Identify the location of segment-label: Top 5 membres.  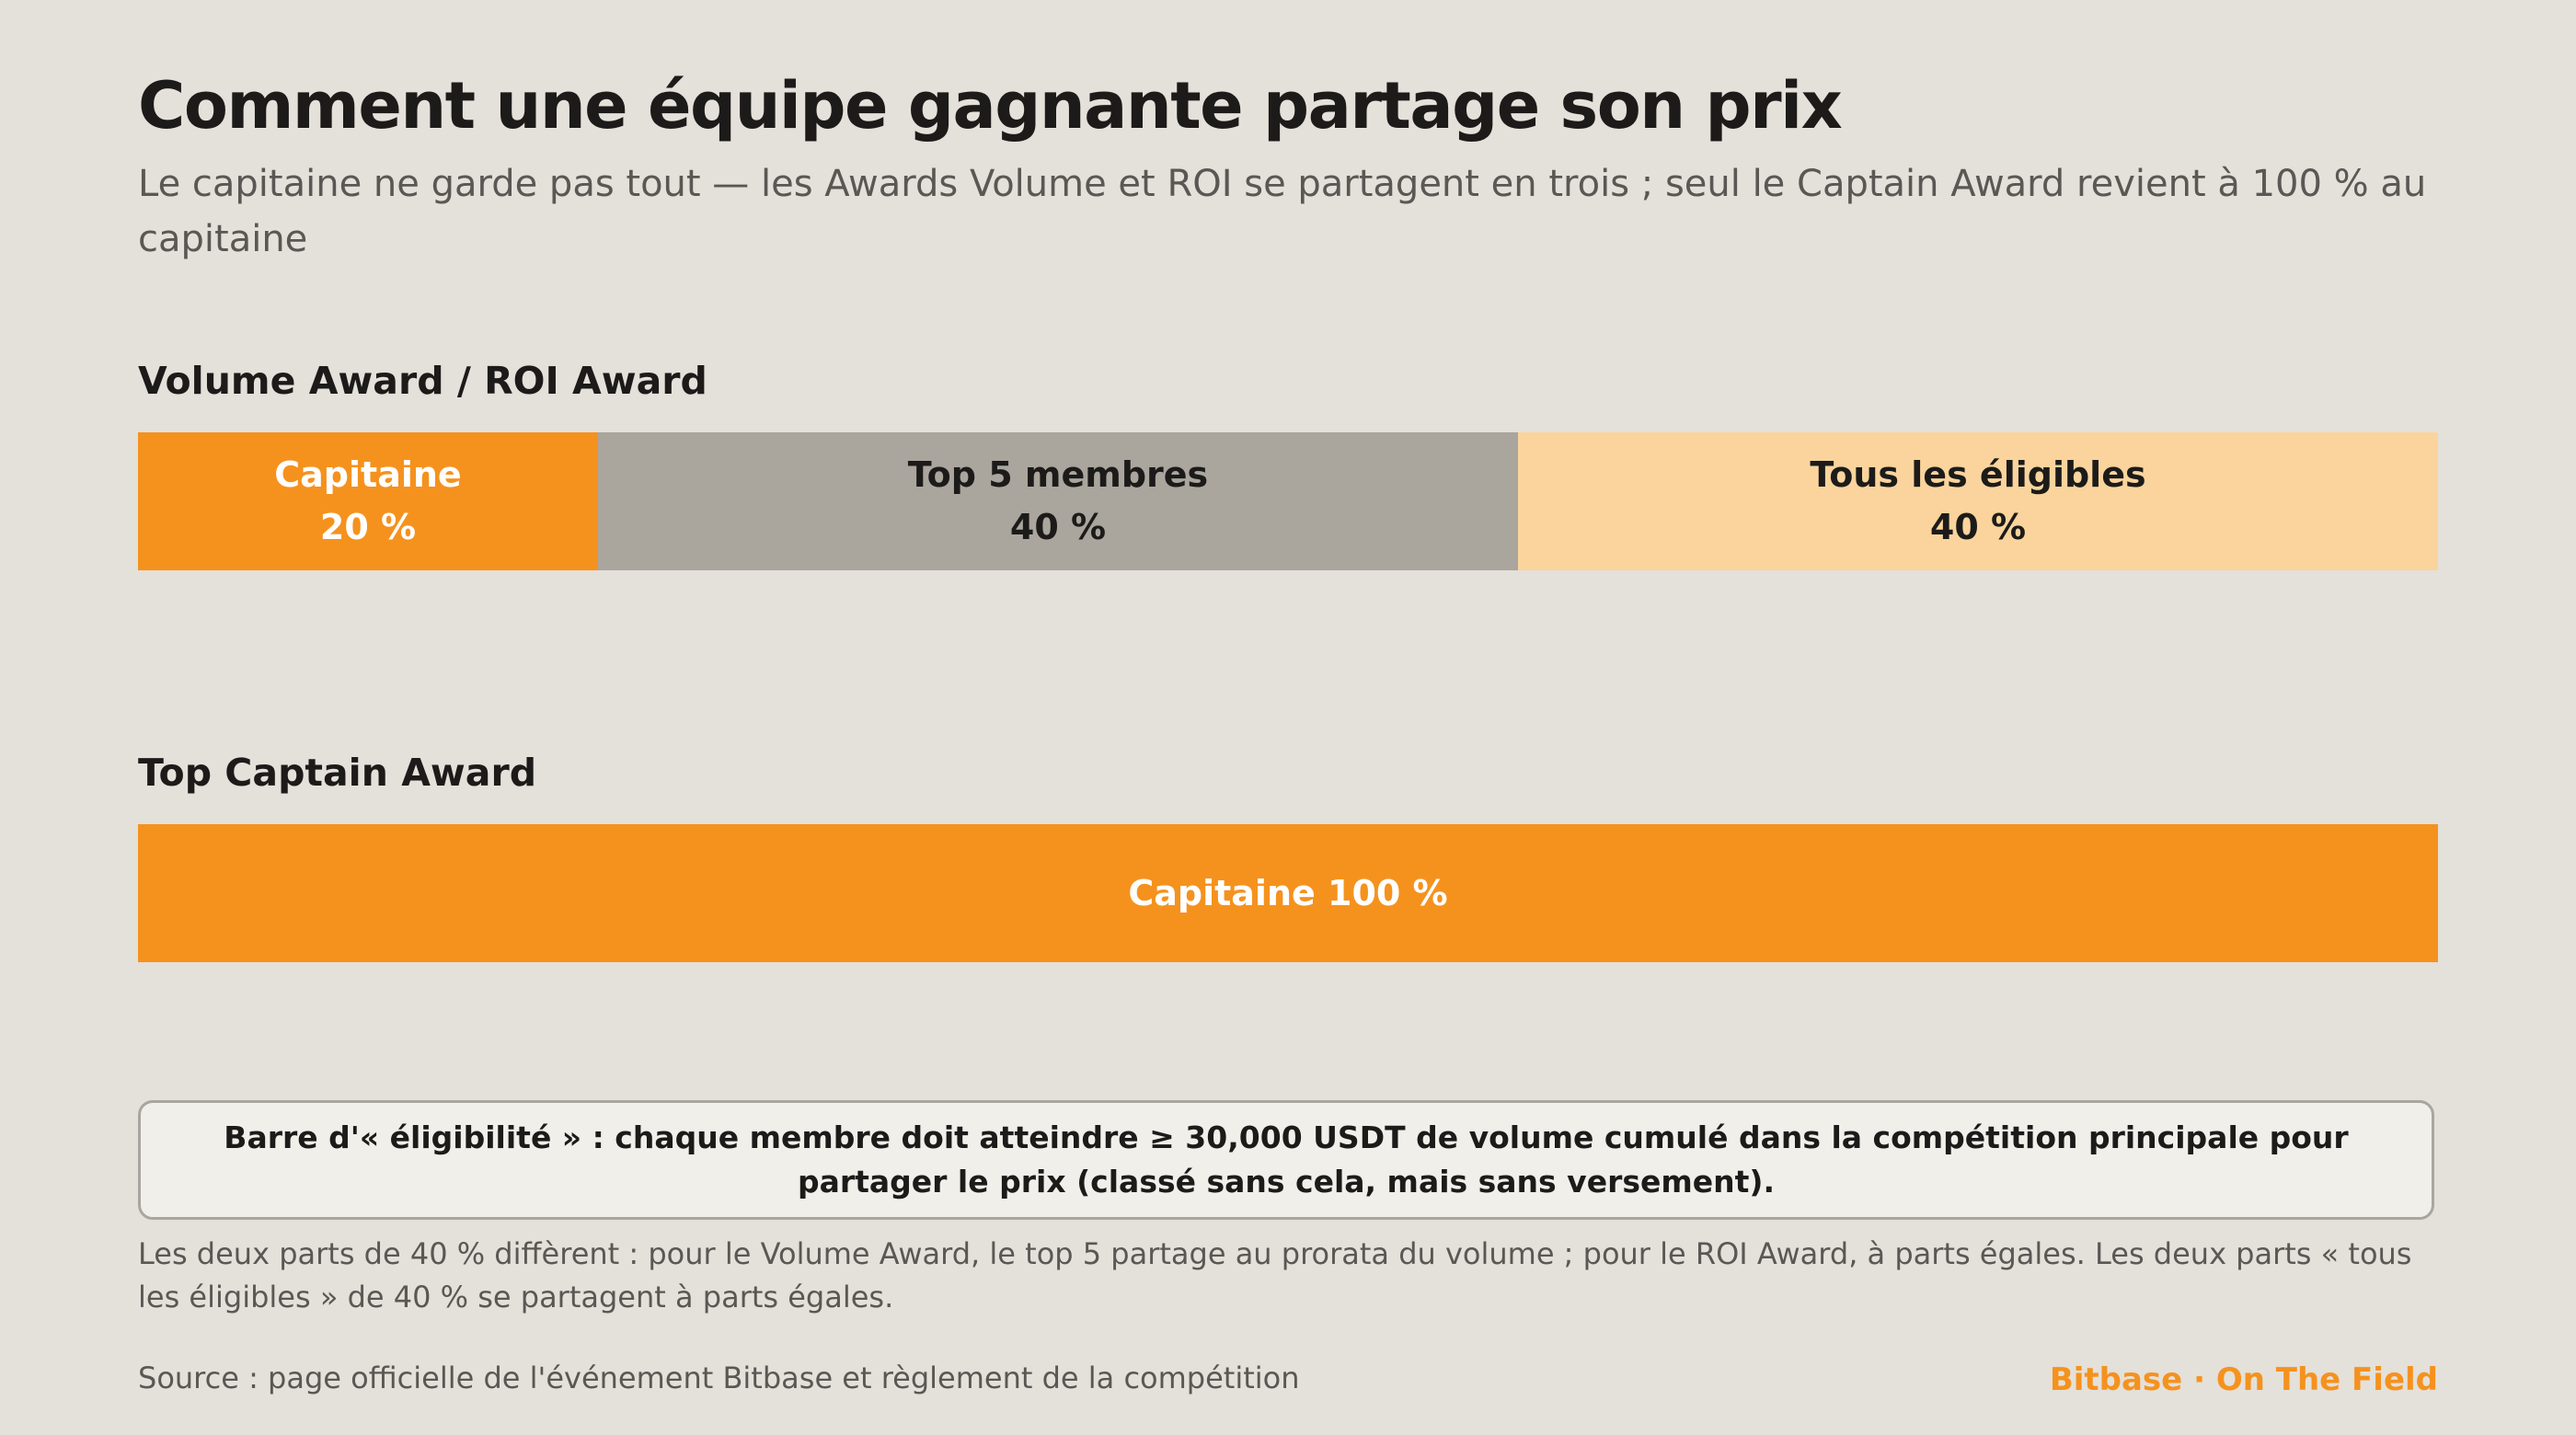
(1058, 474).